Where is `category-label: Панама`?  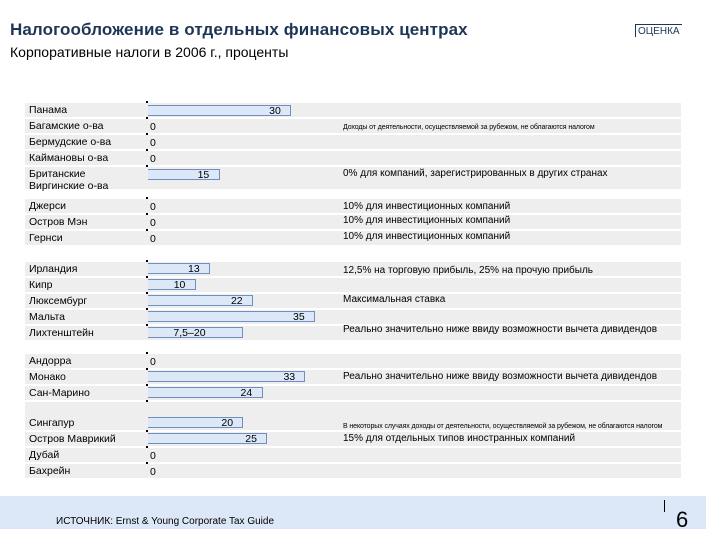
category-label: Панама is located at coordinates (48, 110).